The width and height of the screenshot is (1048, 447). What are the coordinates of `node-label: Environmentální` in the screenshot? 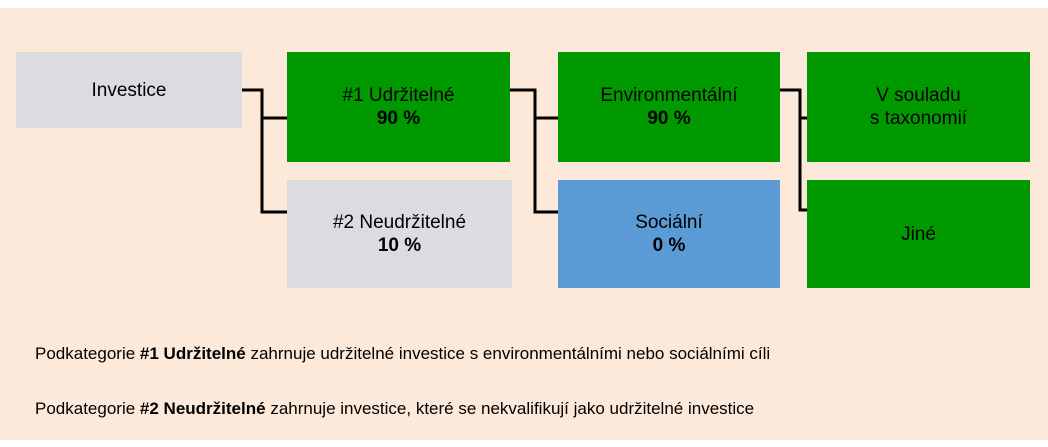 It's located at (669, 95).